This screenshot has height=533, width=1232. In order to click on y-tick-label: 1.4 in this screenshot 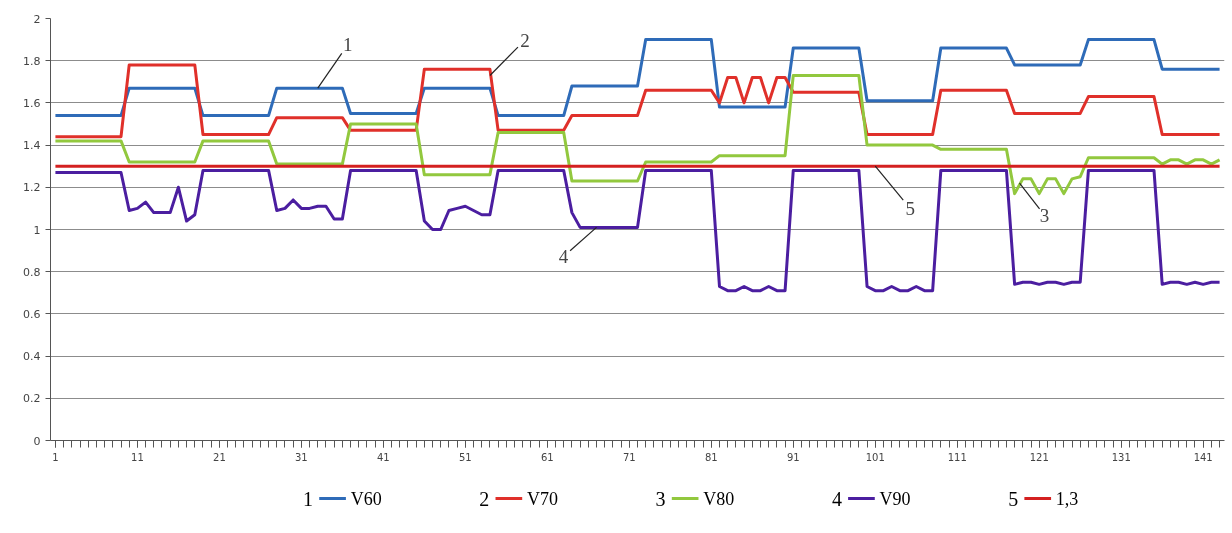, I will do `click(32, 146)`.